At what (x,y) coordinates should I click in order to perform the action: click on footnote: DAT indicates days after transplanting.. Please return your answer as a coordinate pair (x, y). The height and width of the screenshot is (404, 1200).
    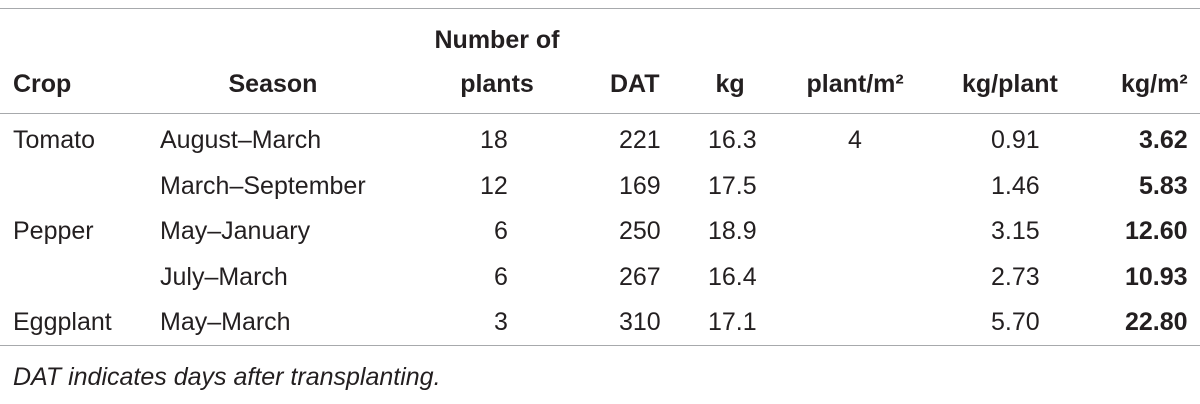
    Looking at the image, I should click on (227, 377).